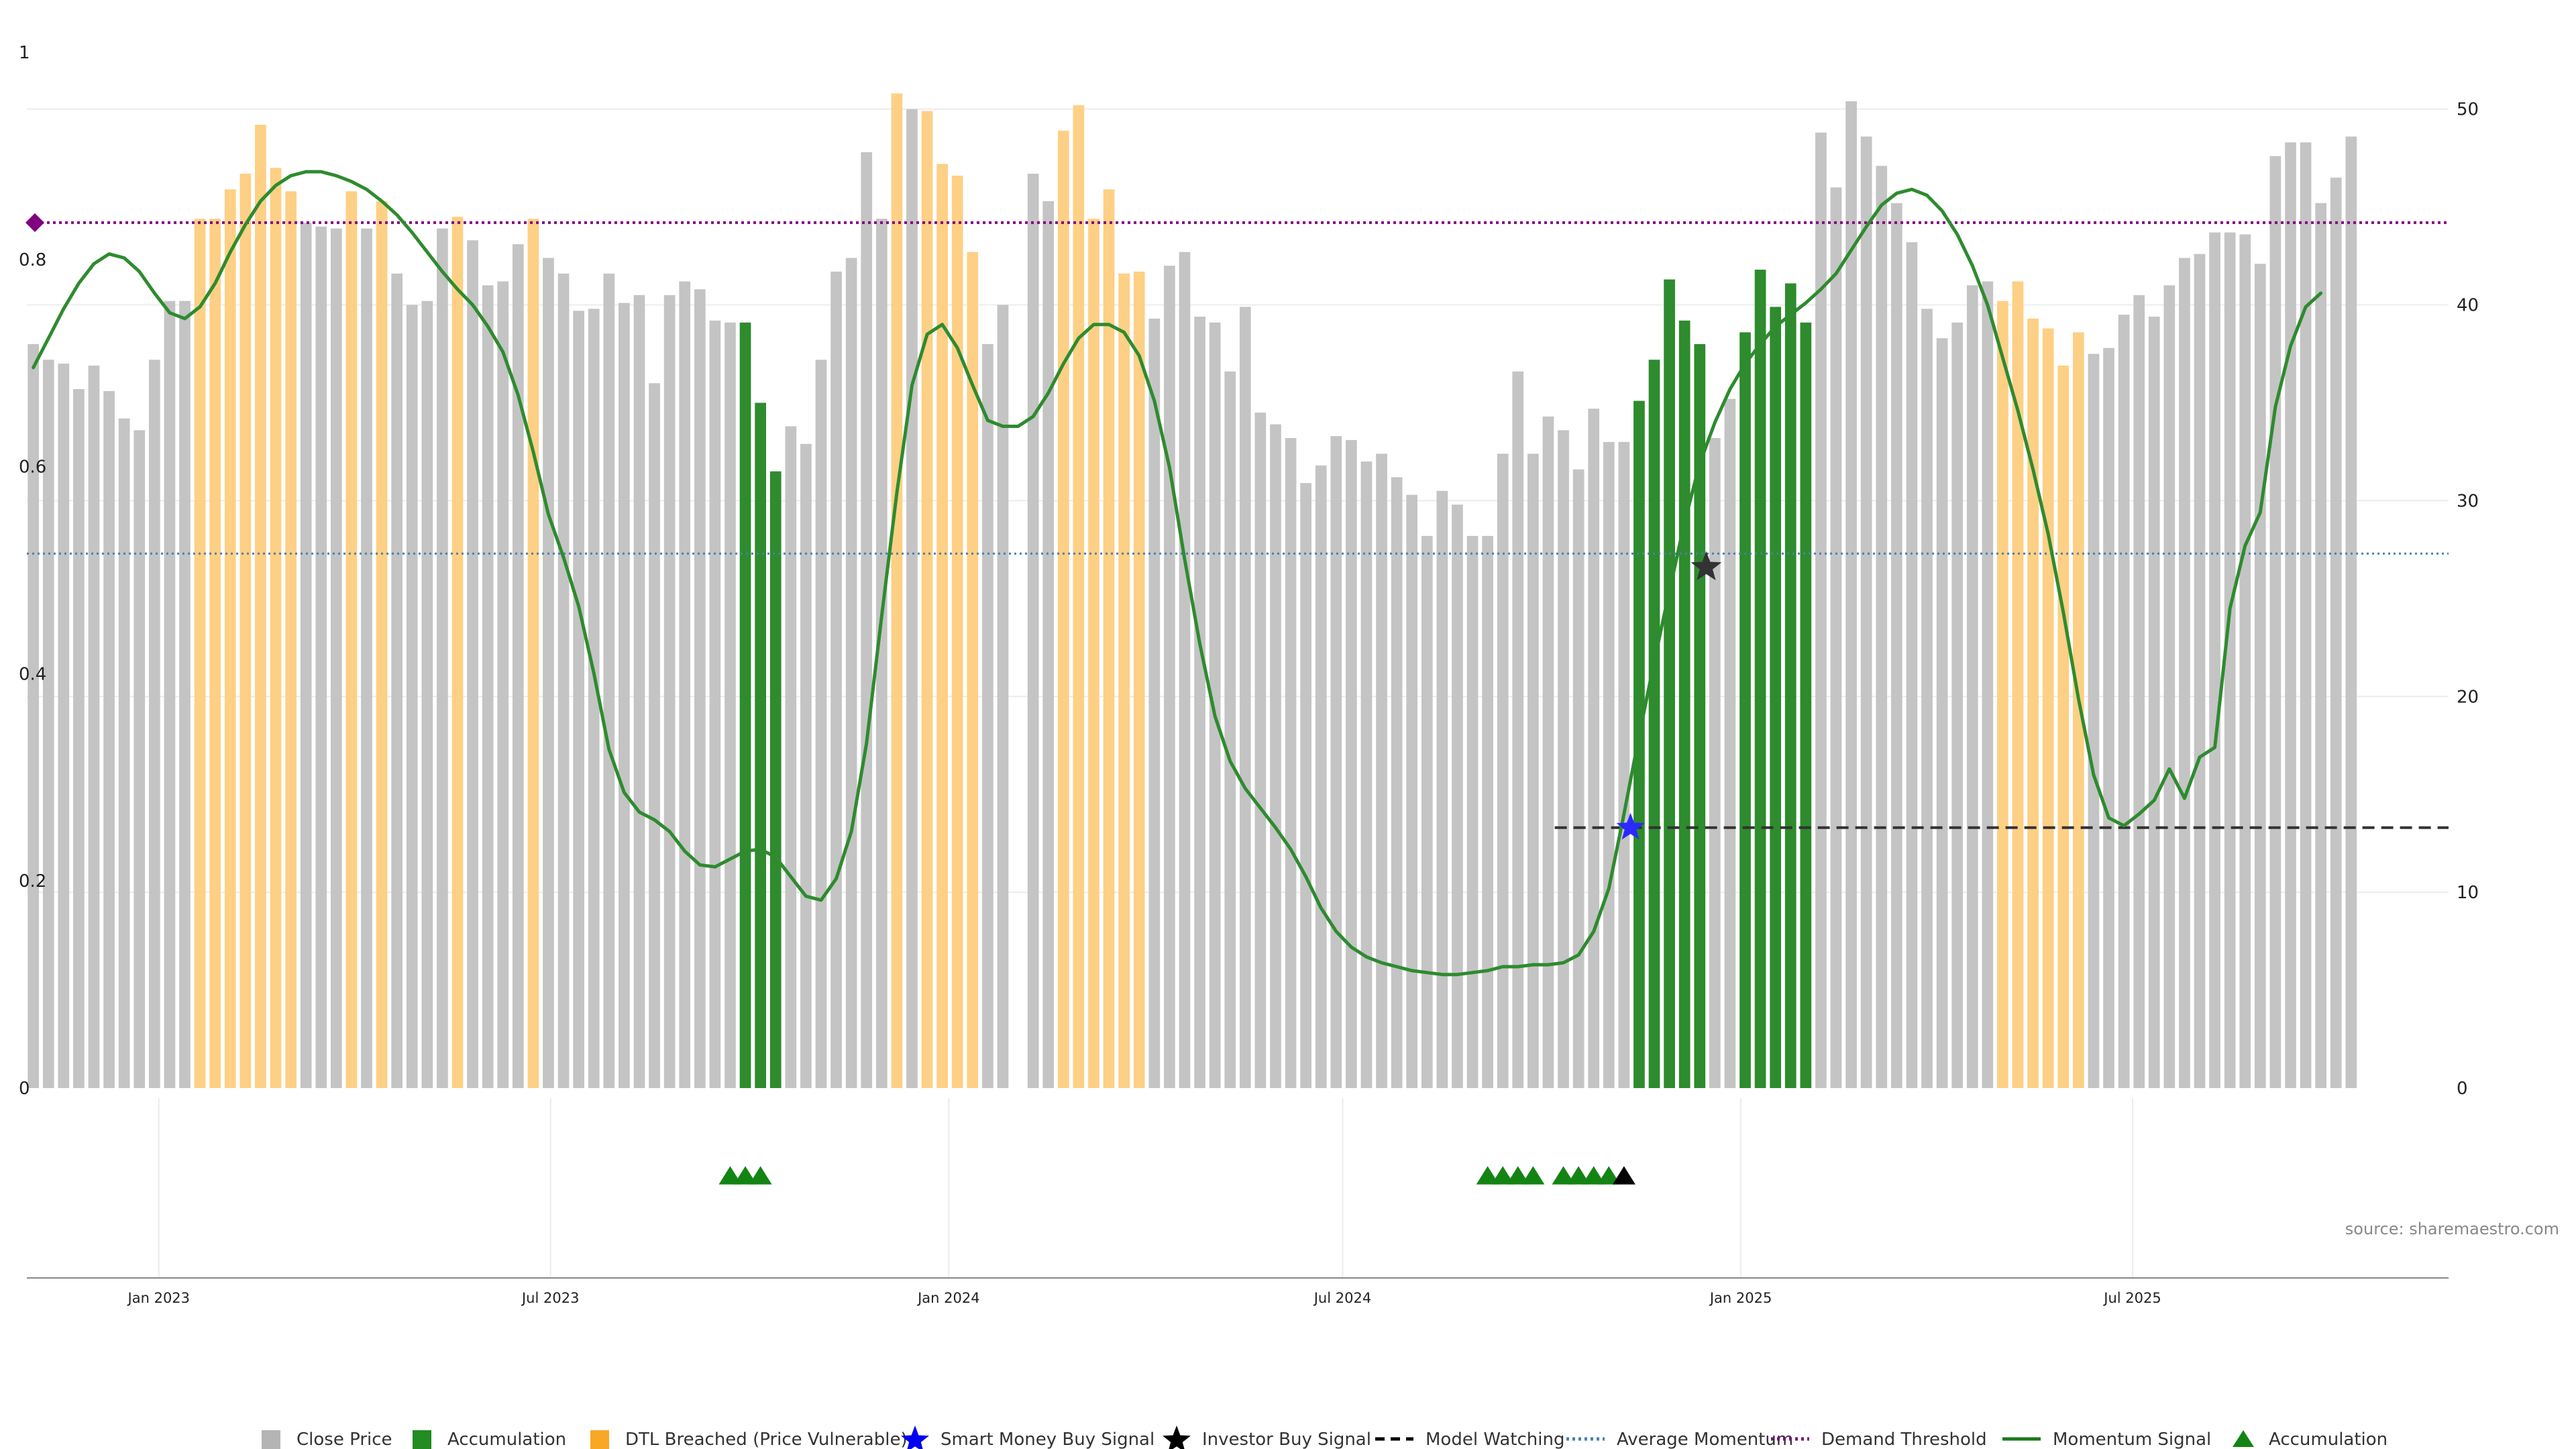 This screenshot has height=1449, width=2576. Describe the element at coordinates (327, 1439) in the screenshot. I see `legend-item: Close Price` at that location.